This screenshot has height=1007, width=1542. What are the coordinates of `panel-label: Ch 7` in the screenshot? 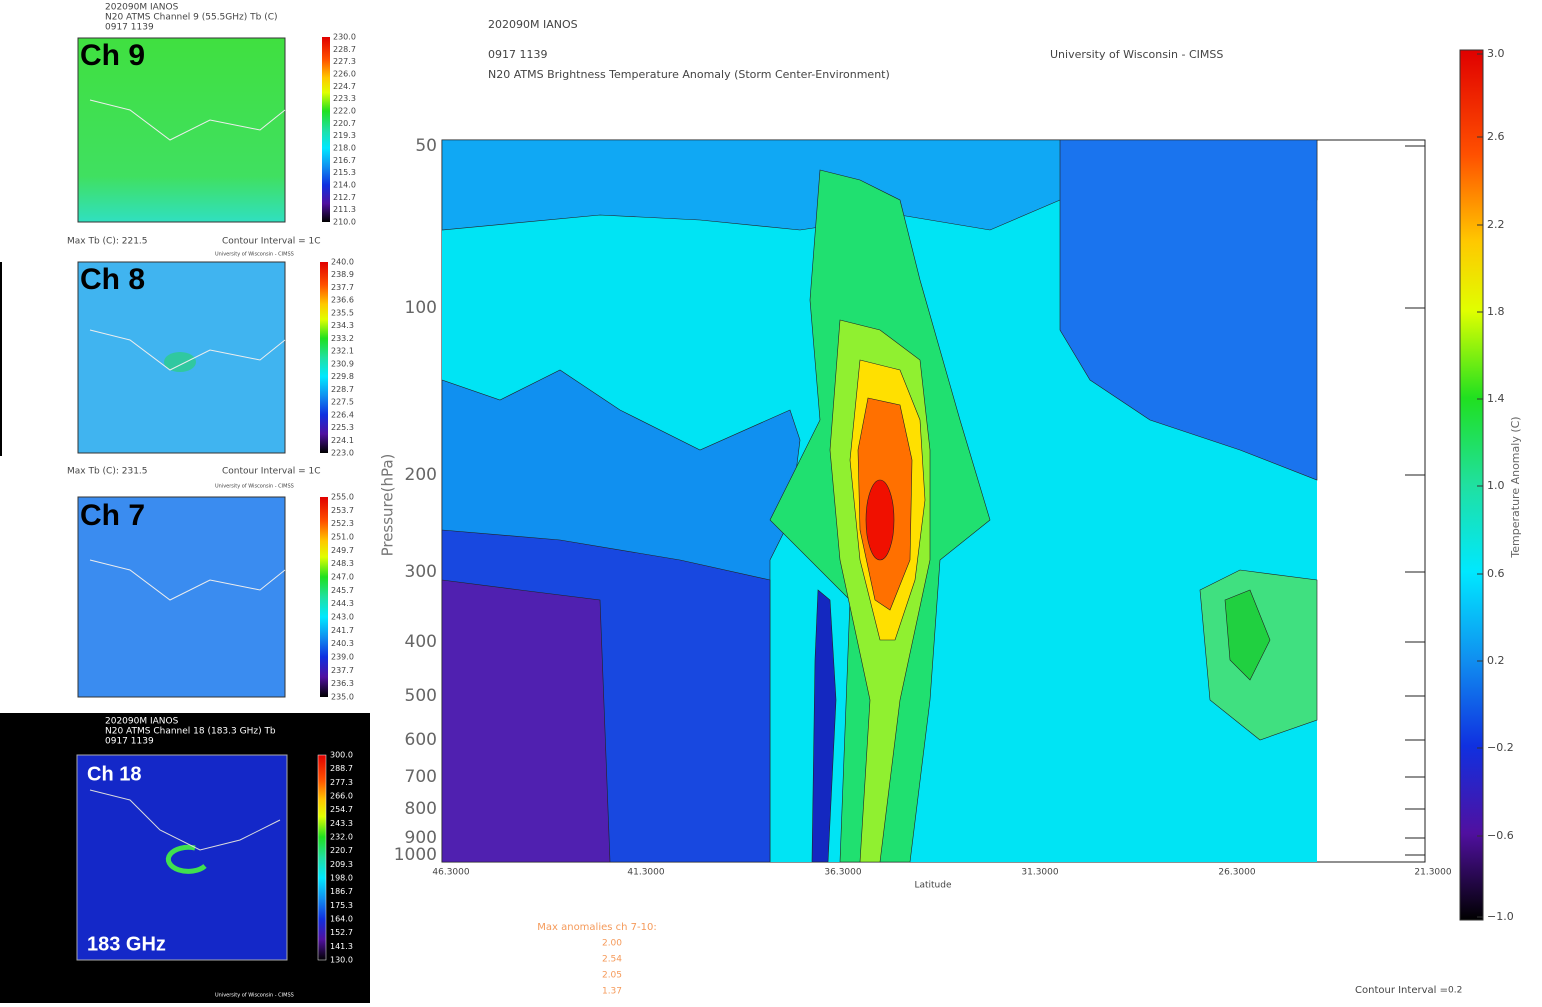 It's located at (112, 515).